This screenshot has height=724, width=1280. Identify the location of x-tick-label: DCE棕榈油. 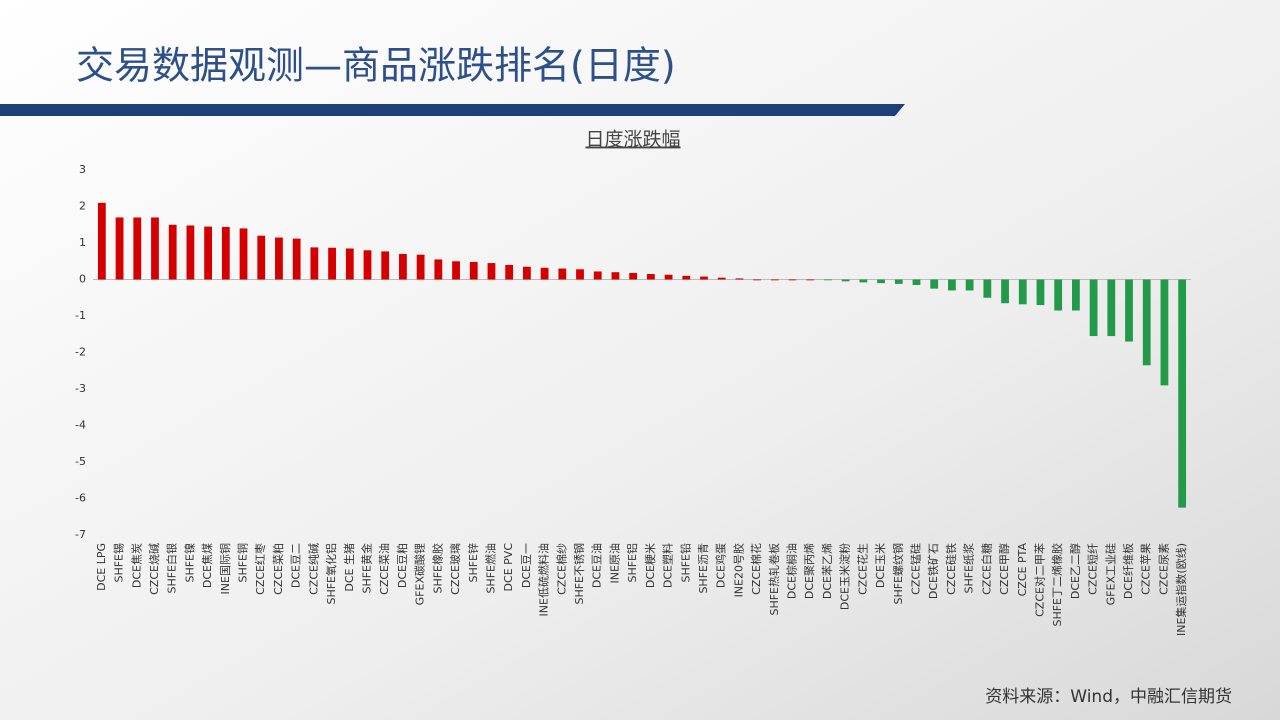
(792, 571).